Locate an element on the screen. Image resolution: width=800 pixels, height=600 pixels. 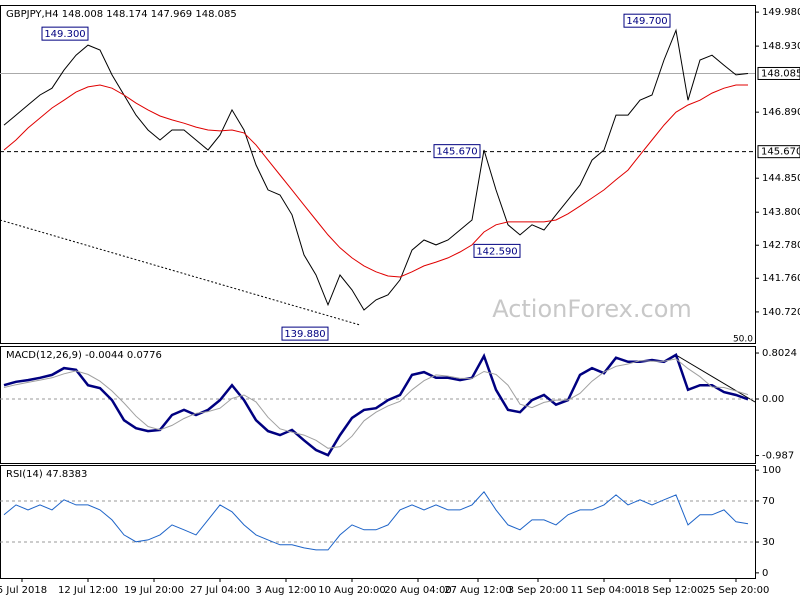
price-label: 145.670 is located at coordinates (780, 152).